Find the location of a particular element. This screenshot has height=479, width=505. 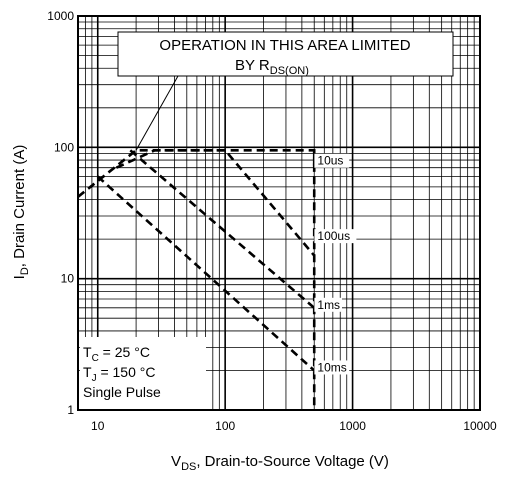

curve-label-100us: 100us is located at coordinates (333, 236).